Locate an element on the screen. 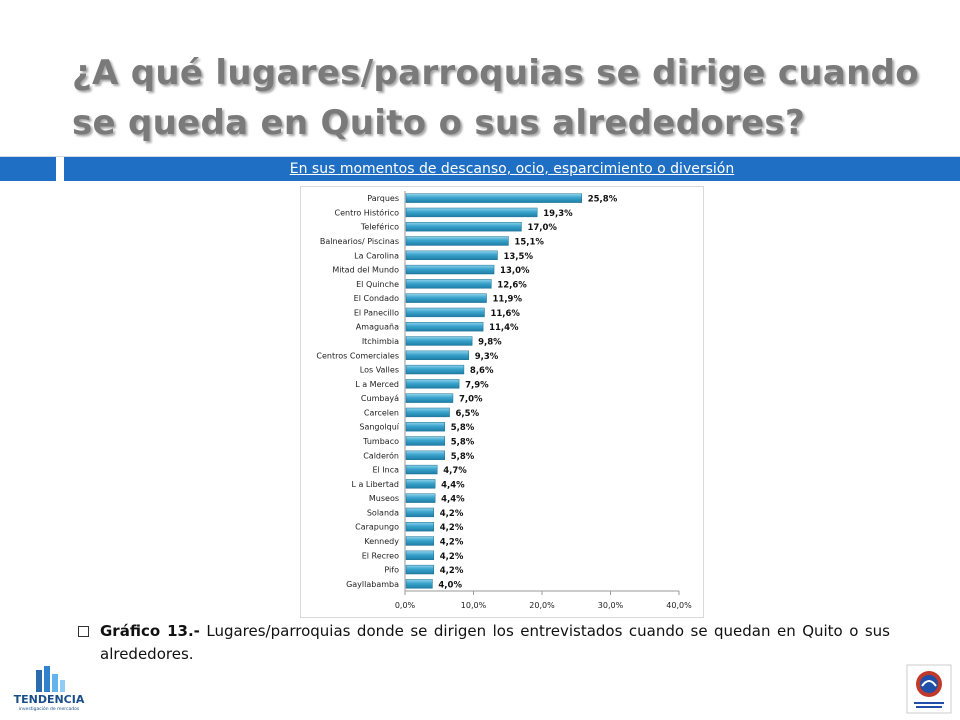 The width and height of the screenshot is (960, 720). category-label: Amaguaña is located at coordinates (377, 327).